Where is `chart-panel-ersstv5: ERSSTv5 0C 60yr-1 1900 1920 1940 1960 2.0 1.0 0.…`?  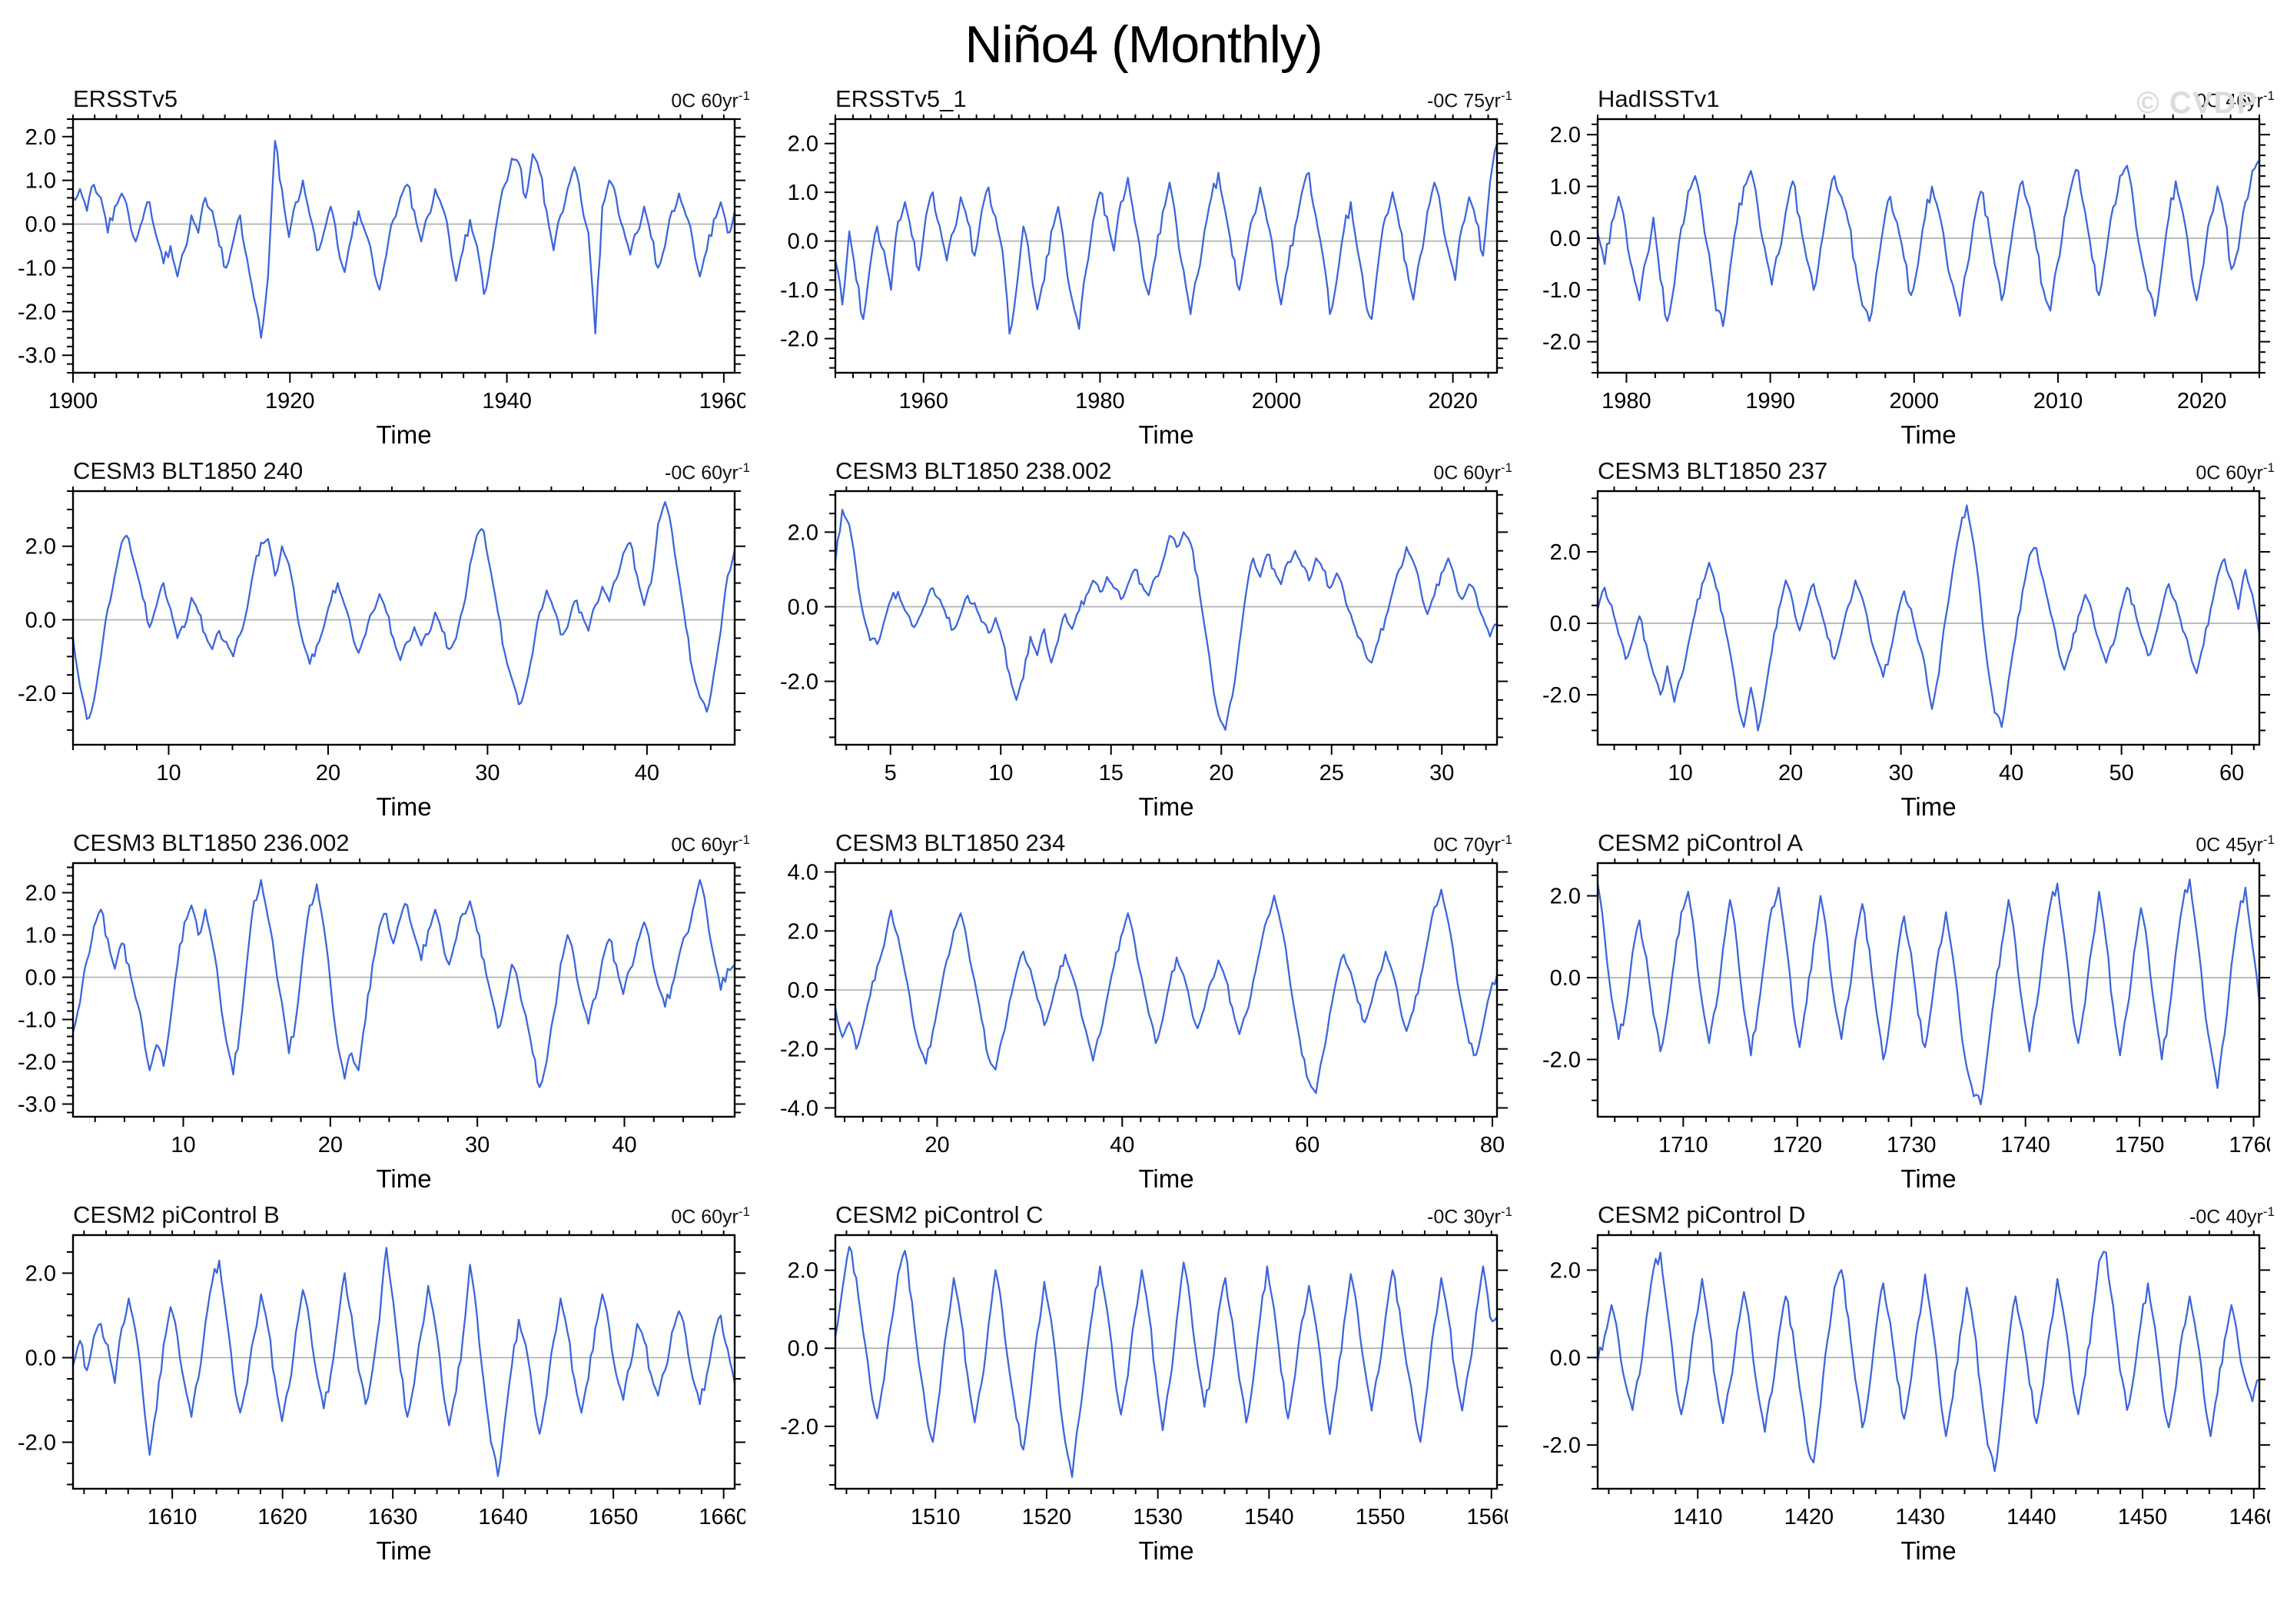 chart-panel-ersstv5: ERSSTv5 0C 60yr-1 1900 1920 1940 1960 2.0 1.0 0.… is located at coordinates (381, 267).